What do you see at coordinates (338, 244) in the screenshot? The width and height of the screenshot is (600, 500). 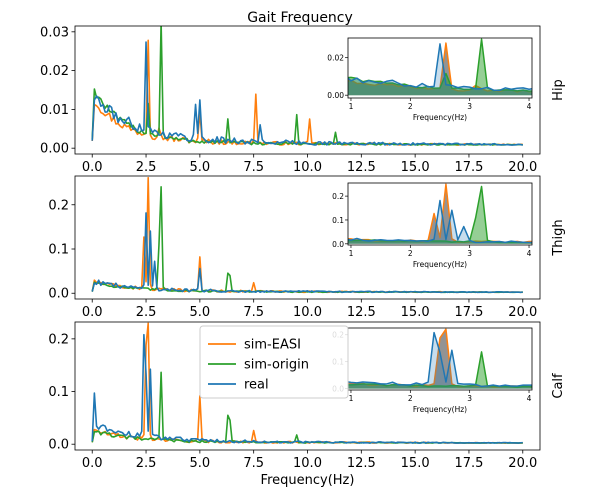 I see `inset-y-tick-label: 0.0` at bounding box center [338, 244].